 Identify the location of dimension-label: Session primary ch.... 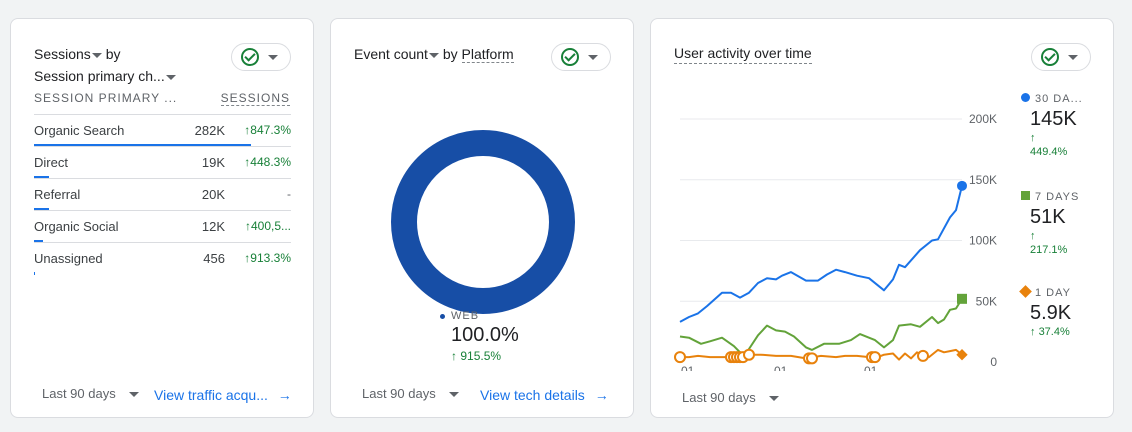
(99, 76).